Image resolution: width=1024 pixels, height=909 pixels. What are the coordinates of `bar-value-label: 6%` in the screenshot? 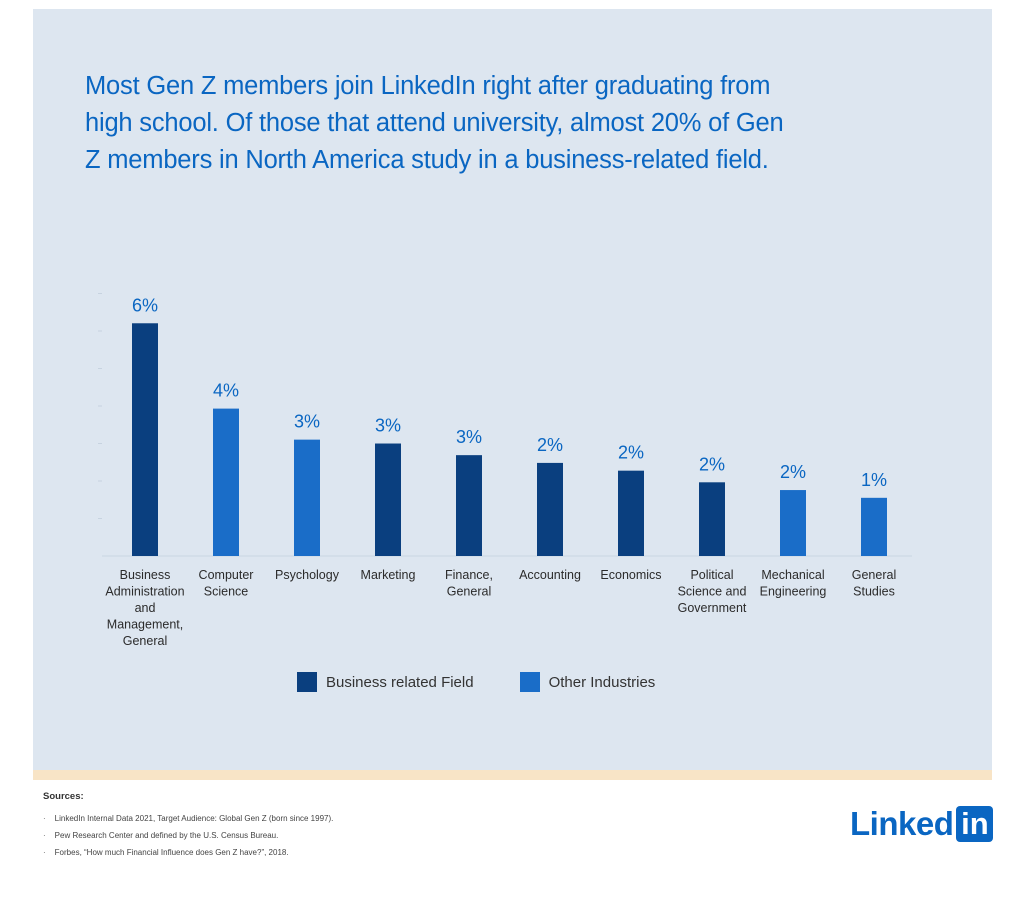 It's located at (145, 305).